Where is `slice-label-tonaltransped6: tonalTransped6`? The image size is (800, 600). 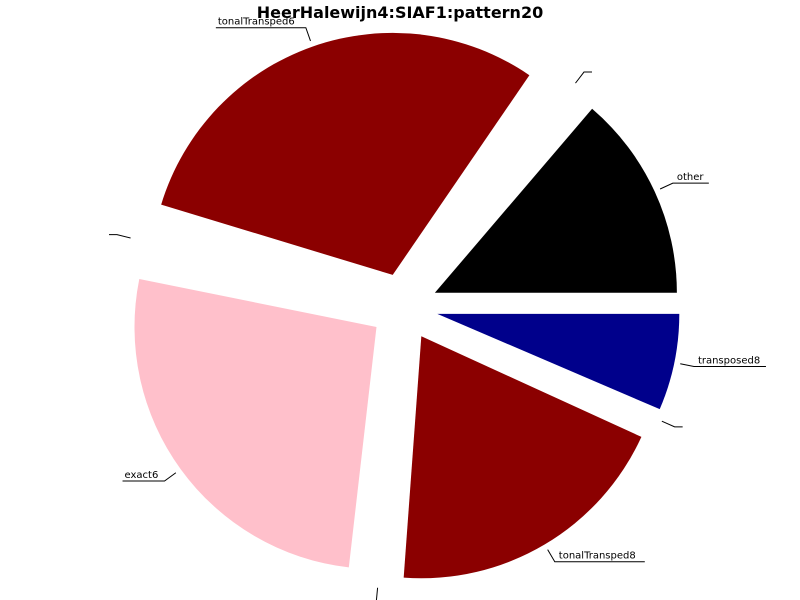
slice-label-tonaltransped6: tonalTransped6 is located at coordinates (256, 22).